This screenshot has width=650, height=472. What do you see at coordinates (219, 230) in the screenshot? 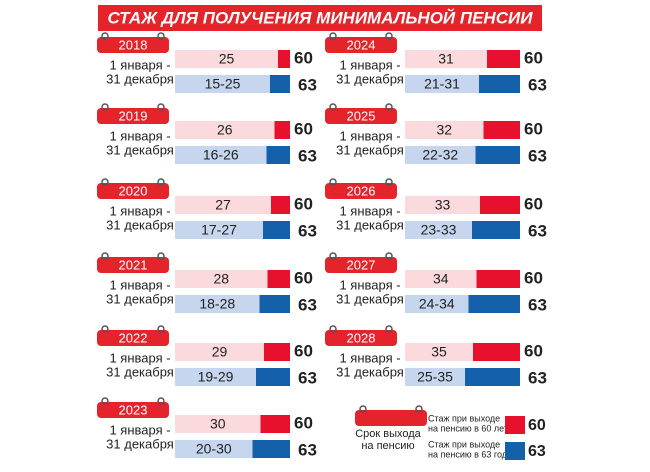
I see `stazh-63: 17-27` at bounding box center [219, 230].